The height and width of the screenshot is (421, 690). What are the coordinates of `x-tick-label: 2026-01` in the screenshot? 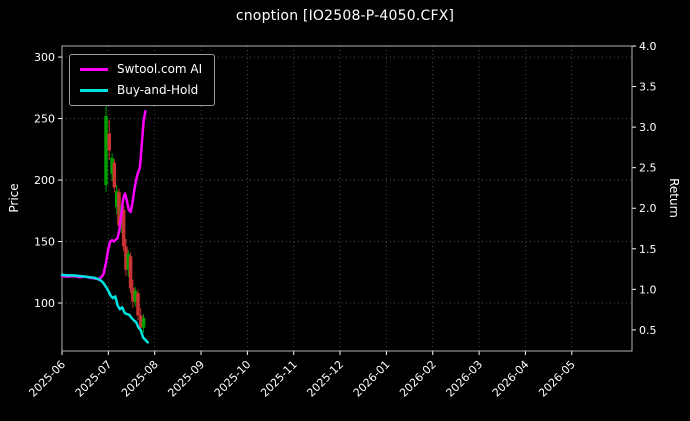 It's located at (372, 379).